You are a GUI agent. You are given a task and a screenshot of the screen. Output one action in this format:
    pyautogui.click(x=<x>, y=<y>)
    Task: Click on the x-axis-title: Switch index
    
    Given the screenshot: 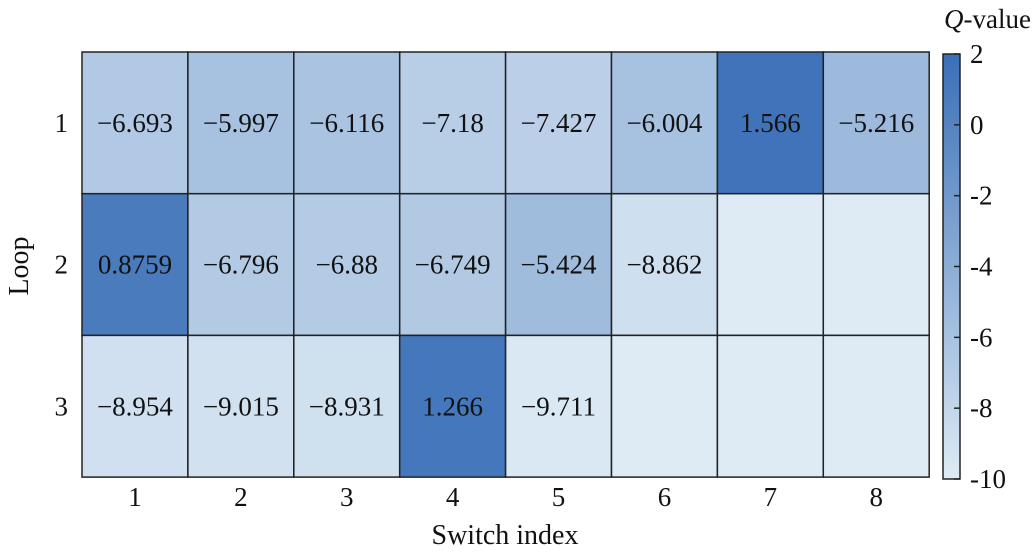 What is the action you would take?
    pyautogui.click(x=505, y=535)
    